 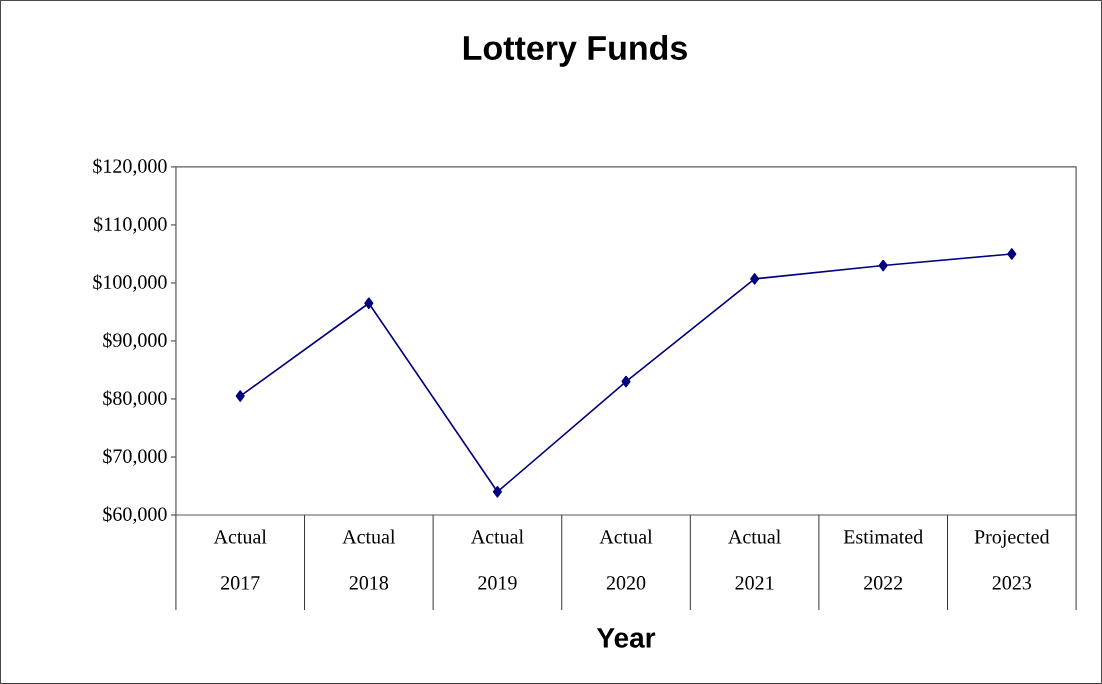 I want to click on y-tick-label: $80,000, so click(x=135, y=399).